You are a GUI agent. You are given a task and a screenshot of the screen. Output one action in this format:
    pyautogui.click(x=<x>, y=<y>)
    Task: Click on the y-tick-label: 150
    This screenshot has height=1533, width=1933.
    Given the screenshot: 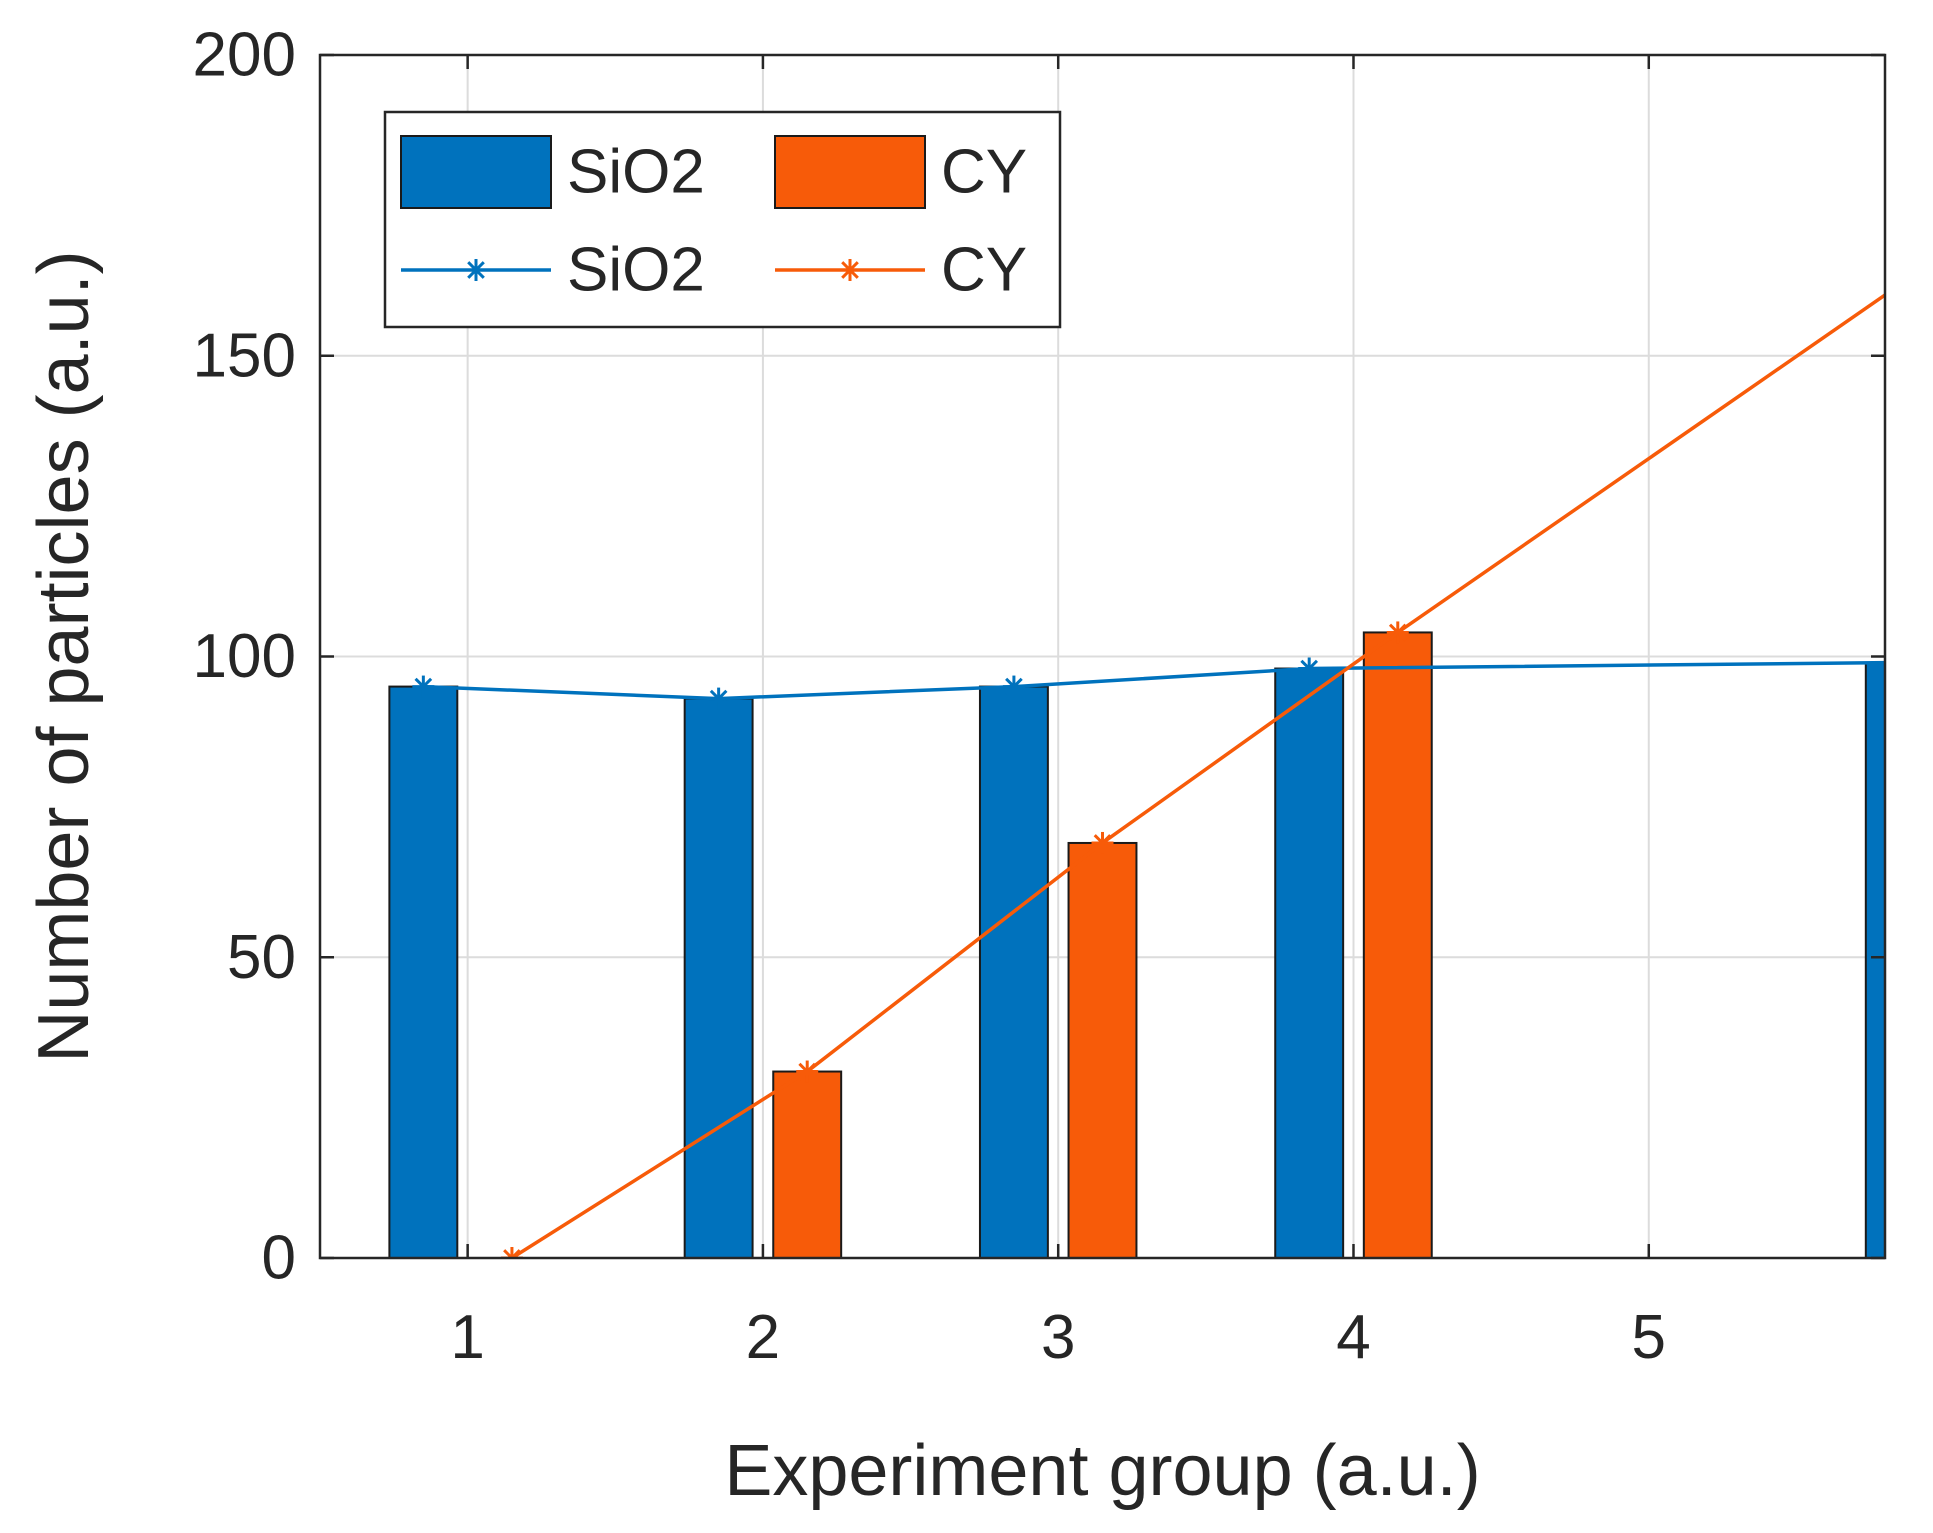 What is the action you would take?
    pyautogui.click(x=244, y=355)
    